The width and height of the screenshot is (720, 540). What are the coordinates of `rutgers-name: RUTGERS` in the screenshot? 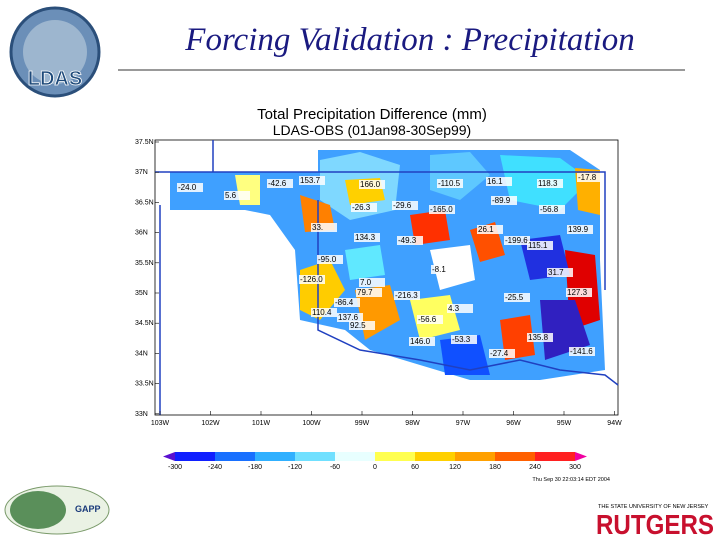 It's located at (655, 524).